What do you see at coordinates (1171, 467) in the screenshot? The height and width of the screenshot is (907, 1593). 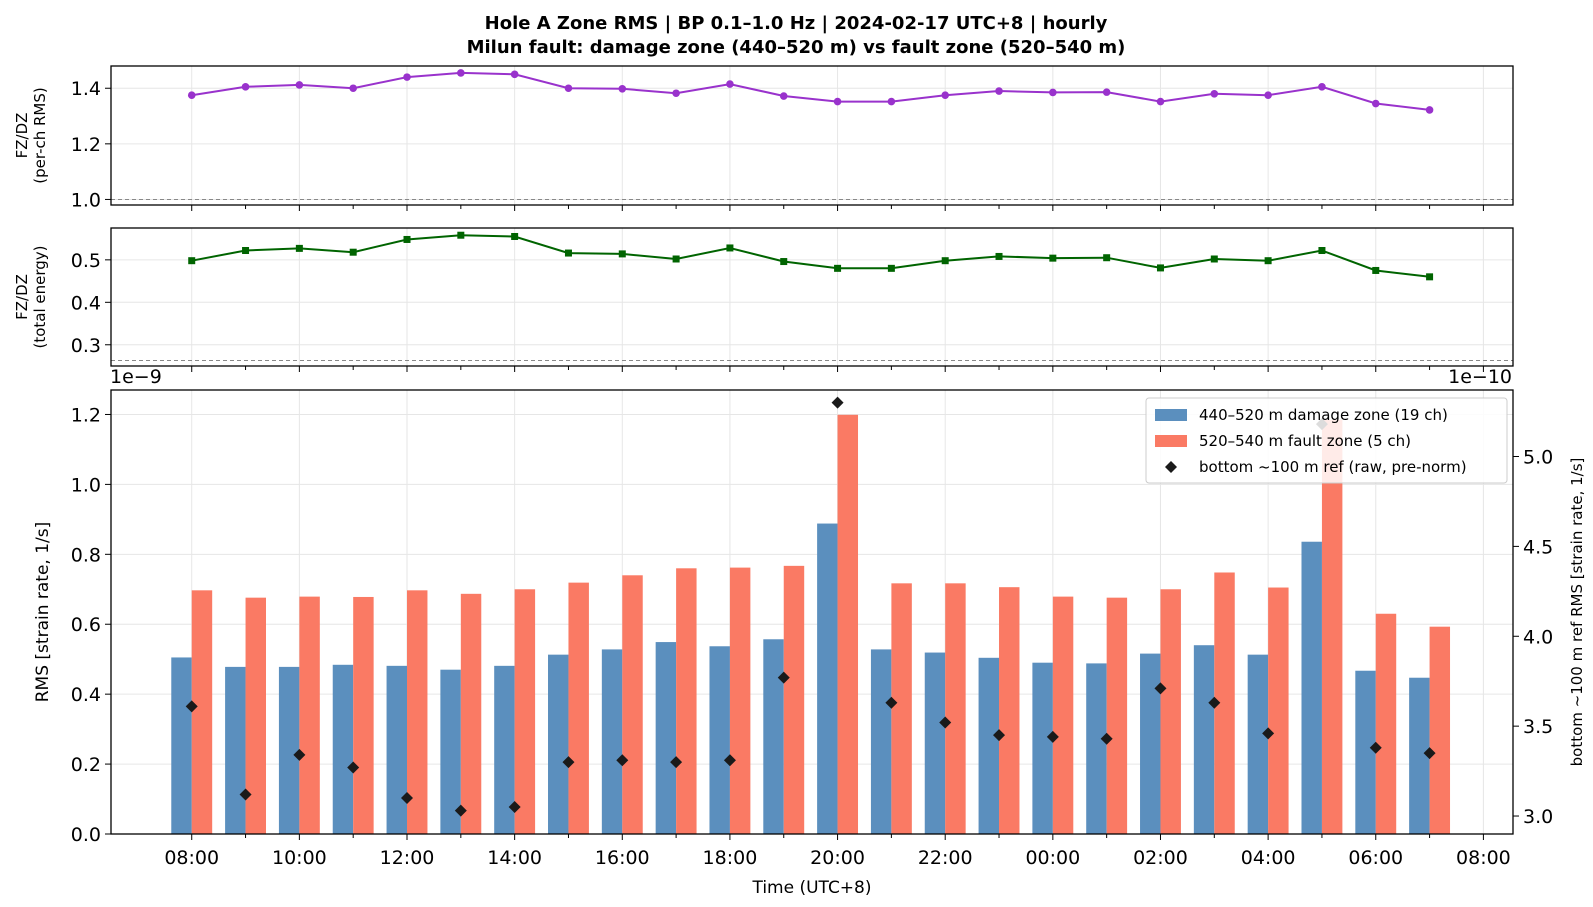 I see `legend-marker` at bounding box center [1171, 467].